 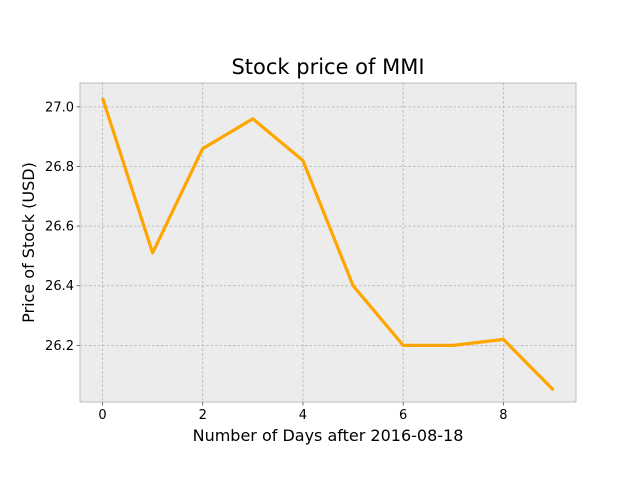 What do you see at coordinates (59, 107) in the screenshot?
I see `y-tick-label: 27.0` at bounding box center [59, 107].